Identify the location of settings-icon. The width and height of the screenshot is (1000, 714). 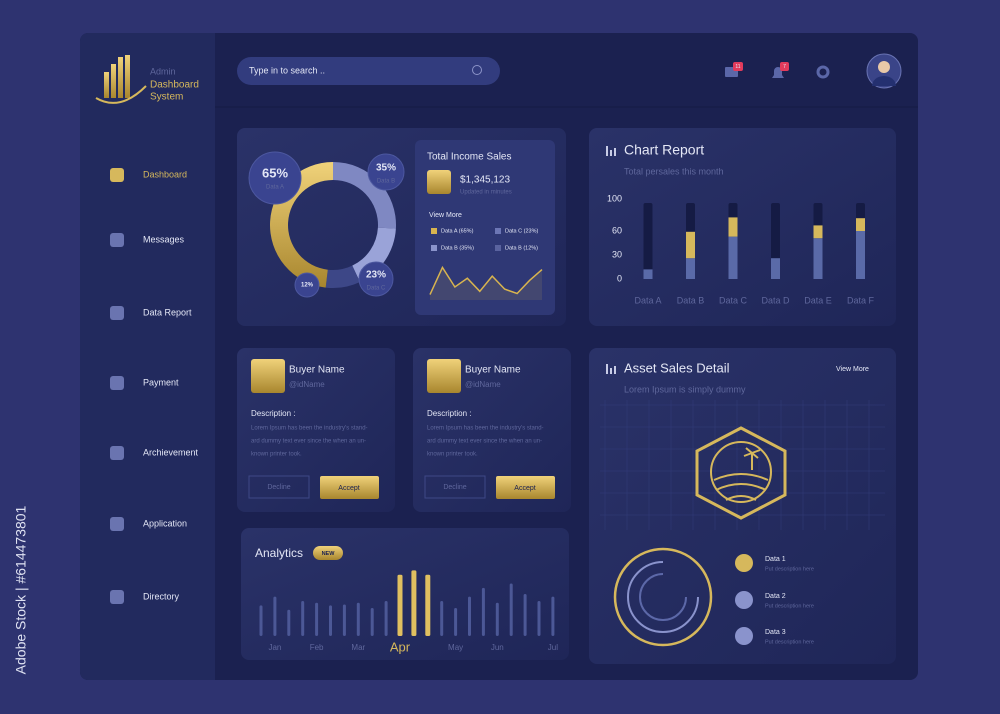
(823, 72).